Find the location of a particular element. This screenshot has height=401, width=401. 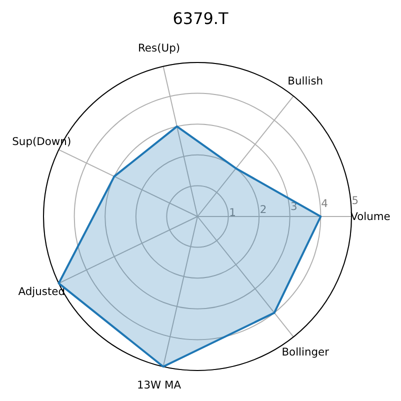

y-tick-label: 4 is located at coordinates (324, 203).